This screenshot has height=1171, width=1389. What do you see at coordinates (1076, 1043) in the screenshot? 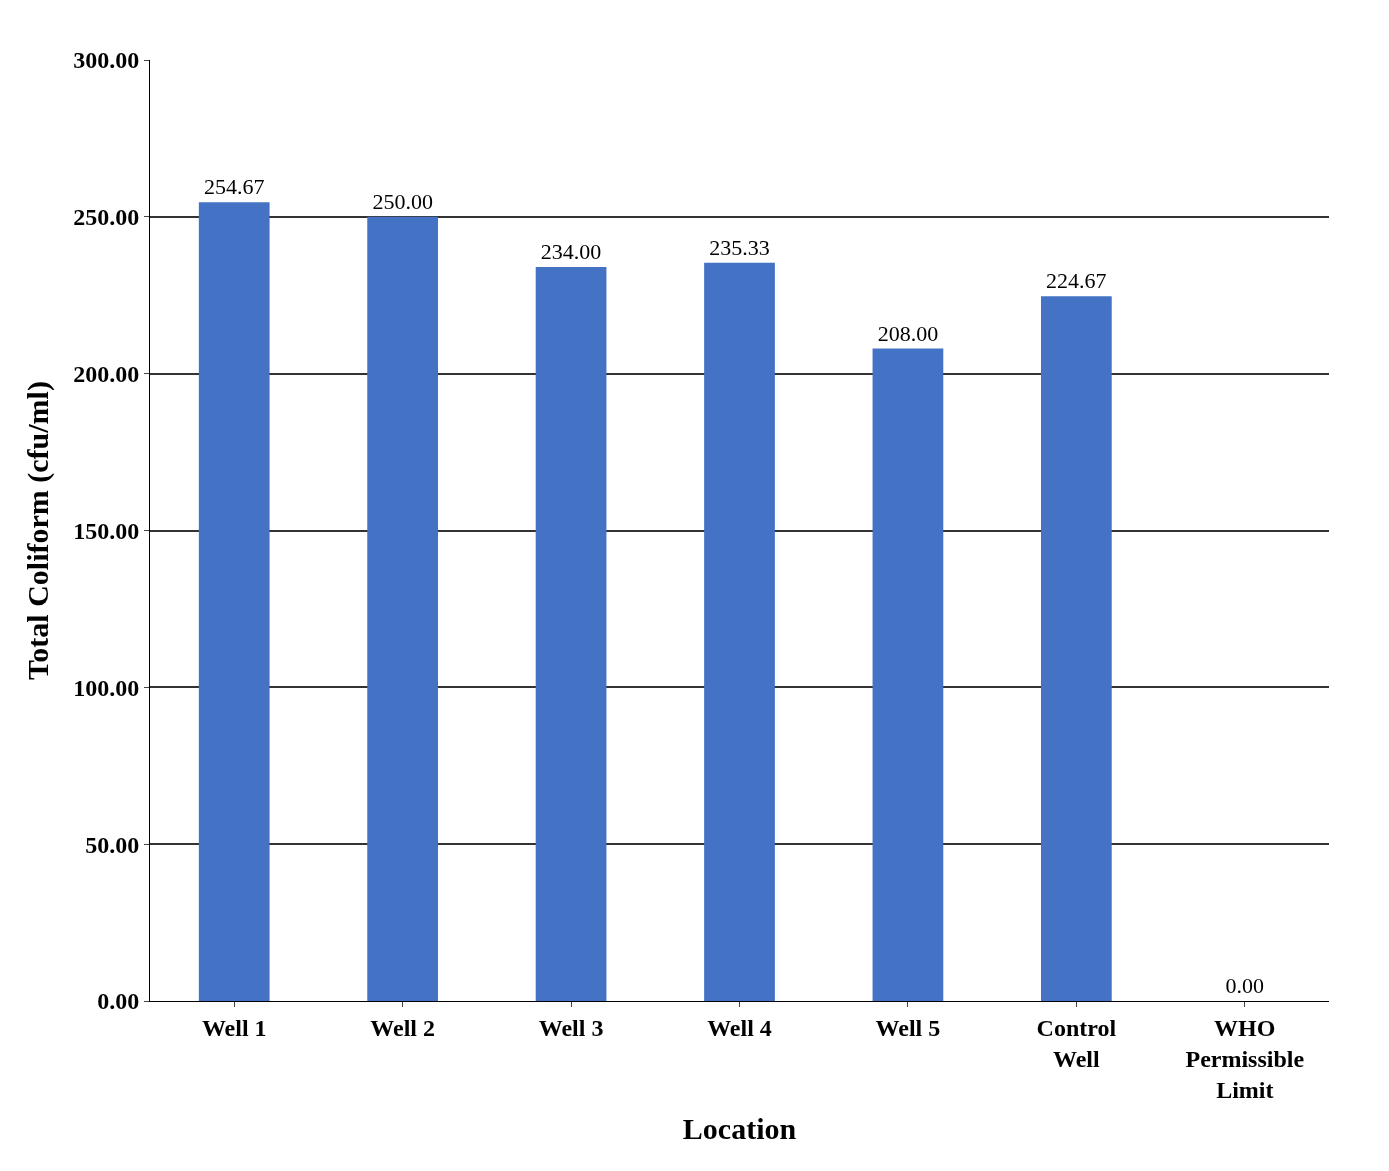
I see `x-tick-label: Control Well` at bounding box center [1076, 1043].